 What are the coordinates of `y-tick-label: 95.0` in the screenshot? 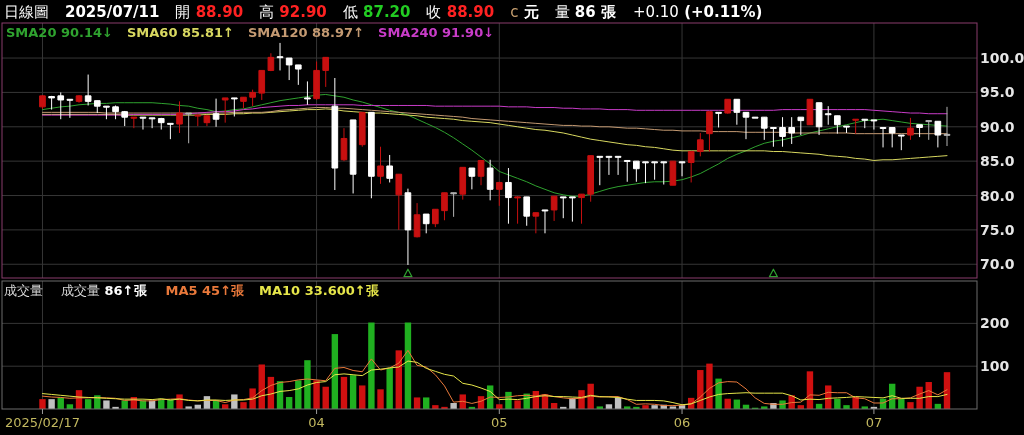 It's located at (997, 92).